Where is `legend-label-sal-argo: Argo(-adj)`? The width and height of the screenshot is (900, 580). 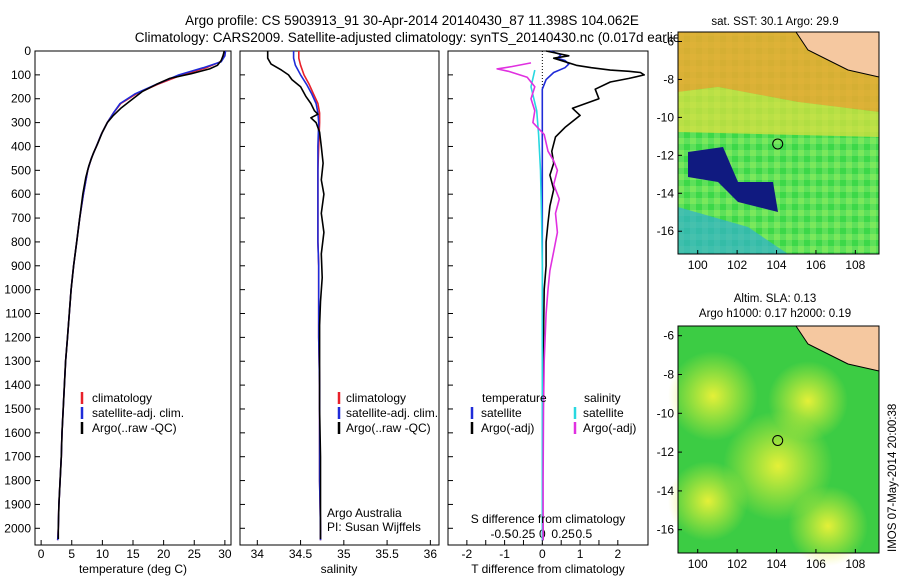
legend-label-sal-argo: Argo(-adj) is located at coordinates (609, 428).